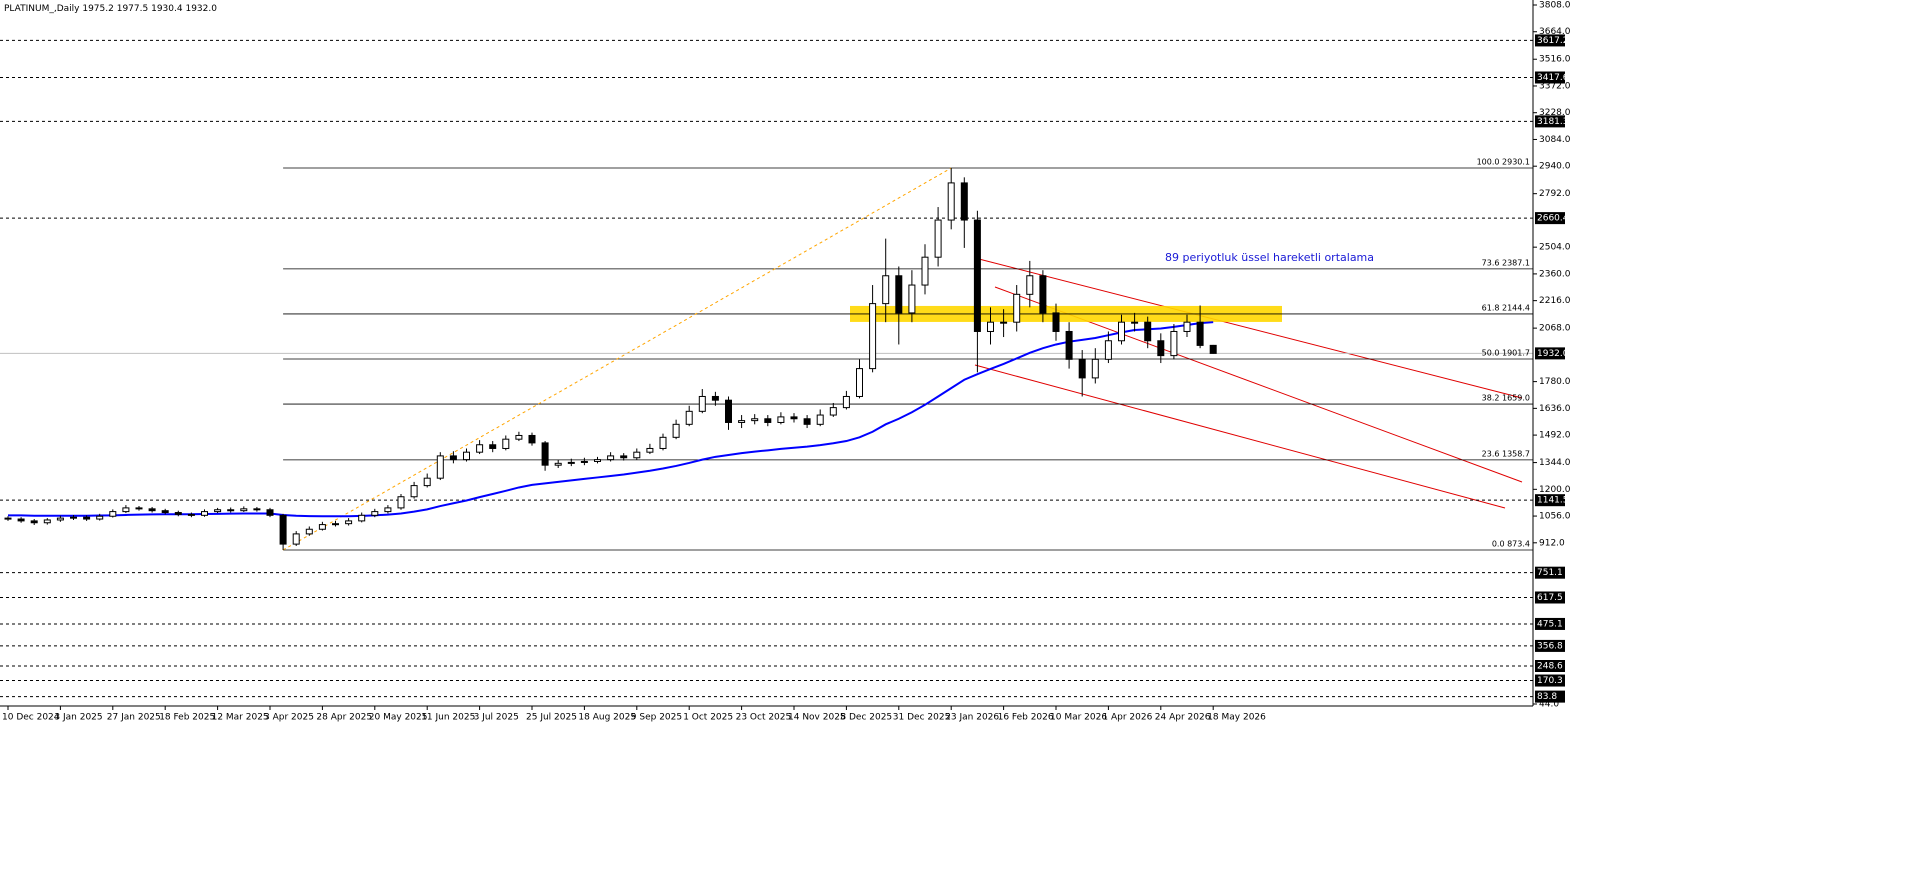 The image size is (1916, 888). I want to click on fibo-label: 100.0 2930.1, so click(1503, 162).